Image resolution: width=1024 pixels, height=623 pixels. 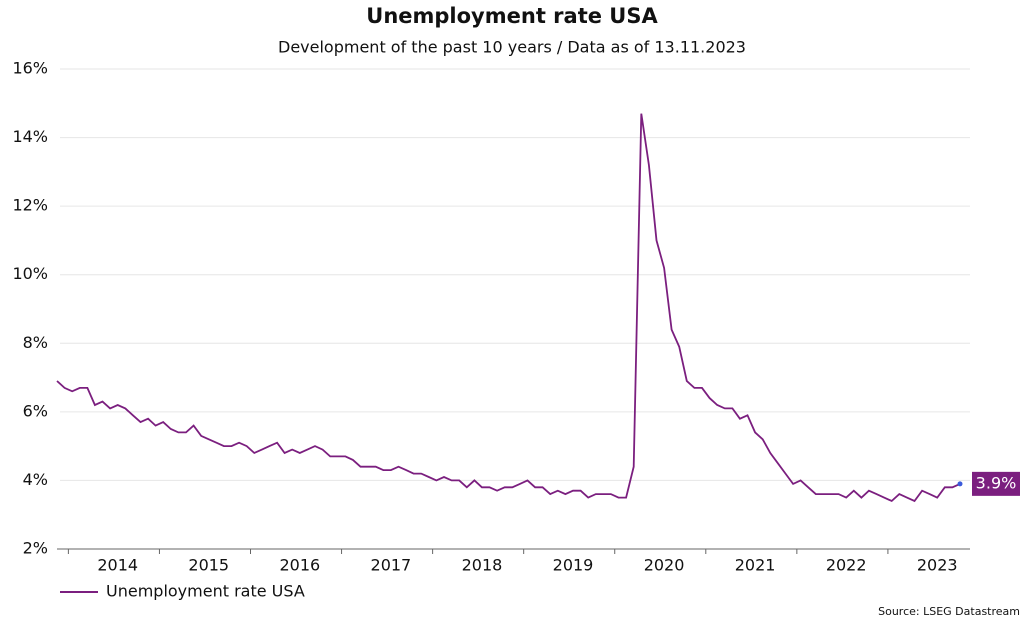 I want to click on y-tick-label: 12%, so click(x=30, y=205).